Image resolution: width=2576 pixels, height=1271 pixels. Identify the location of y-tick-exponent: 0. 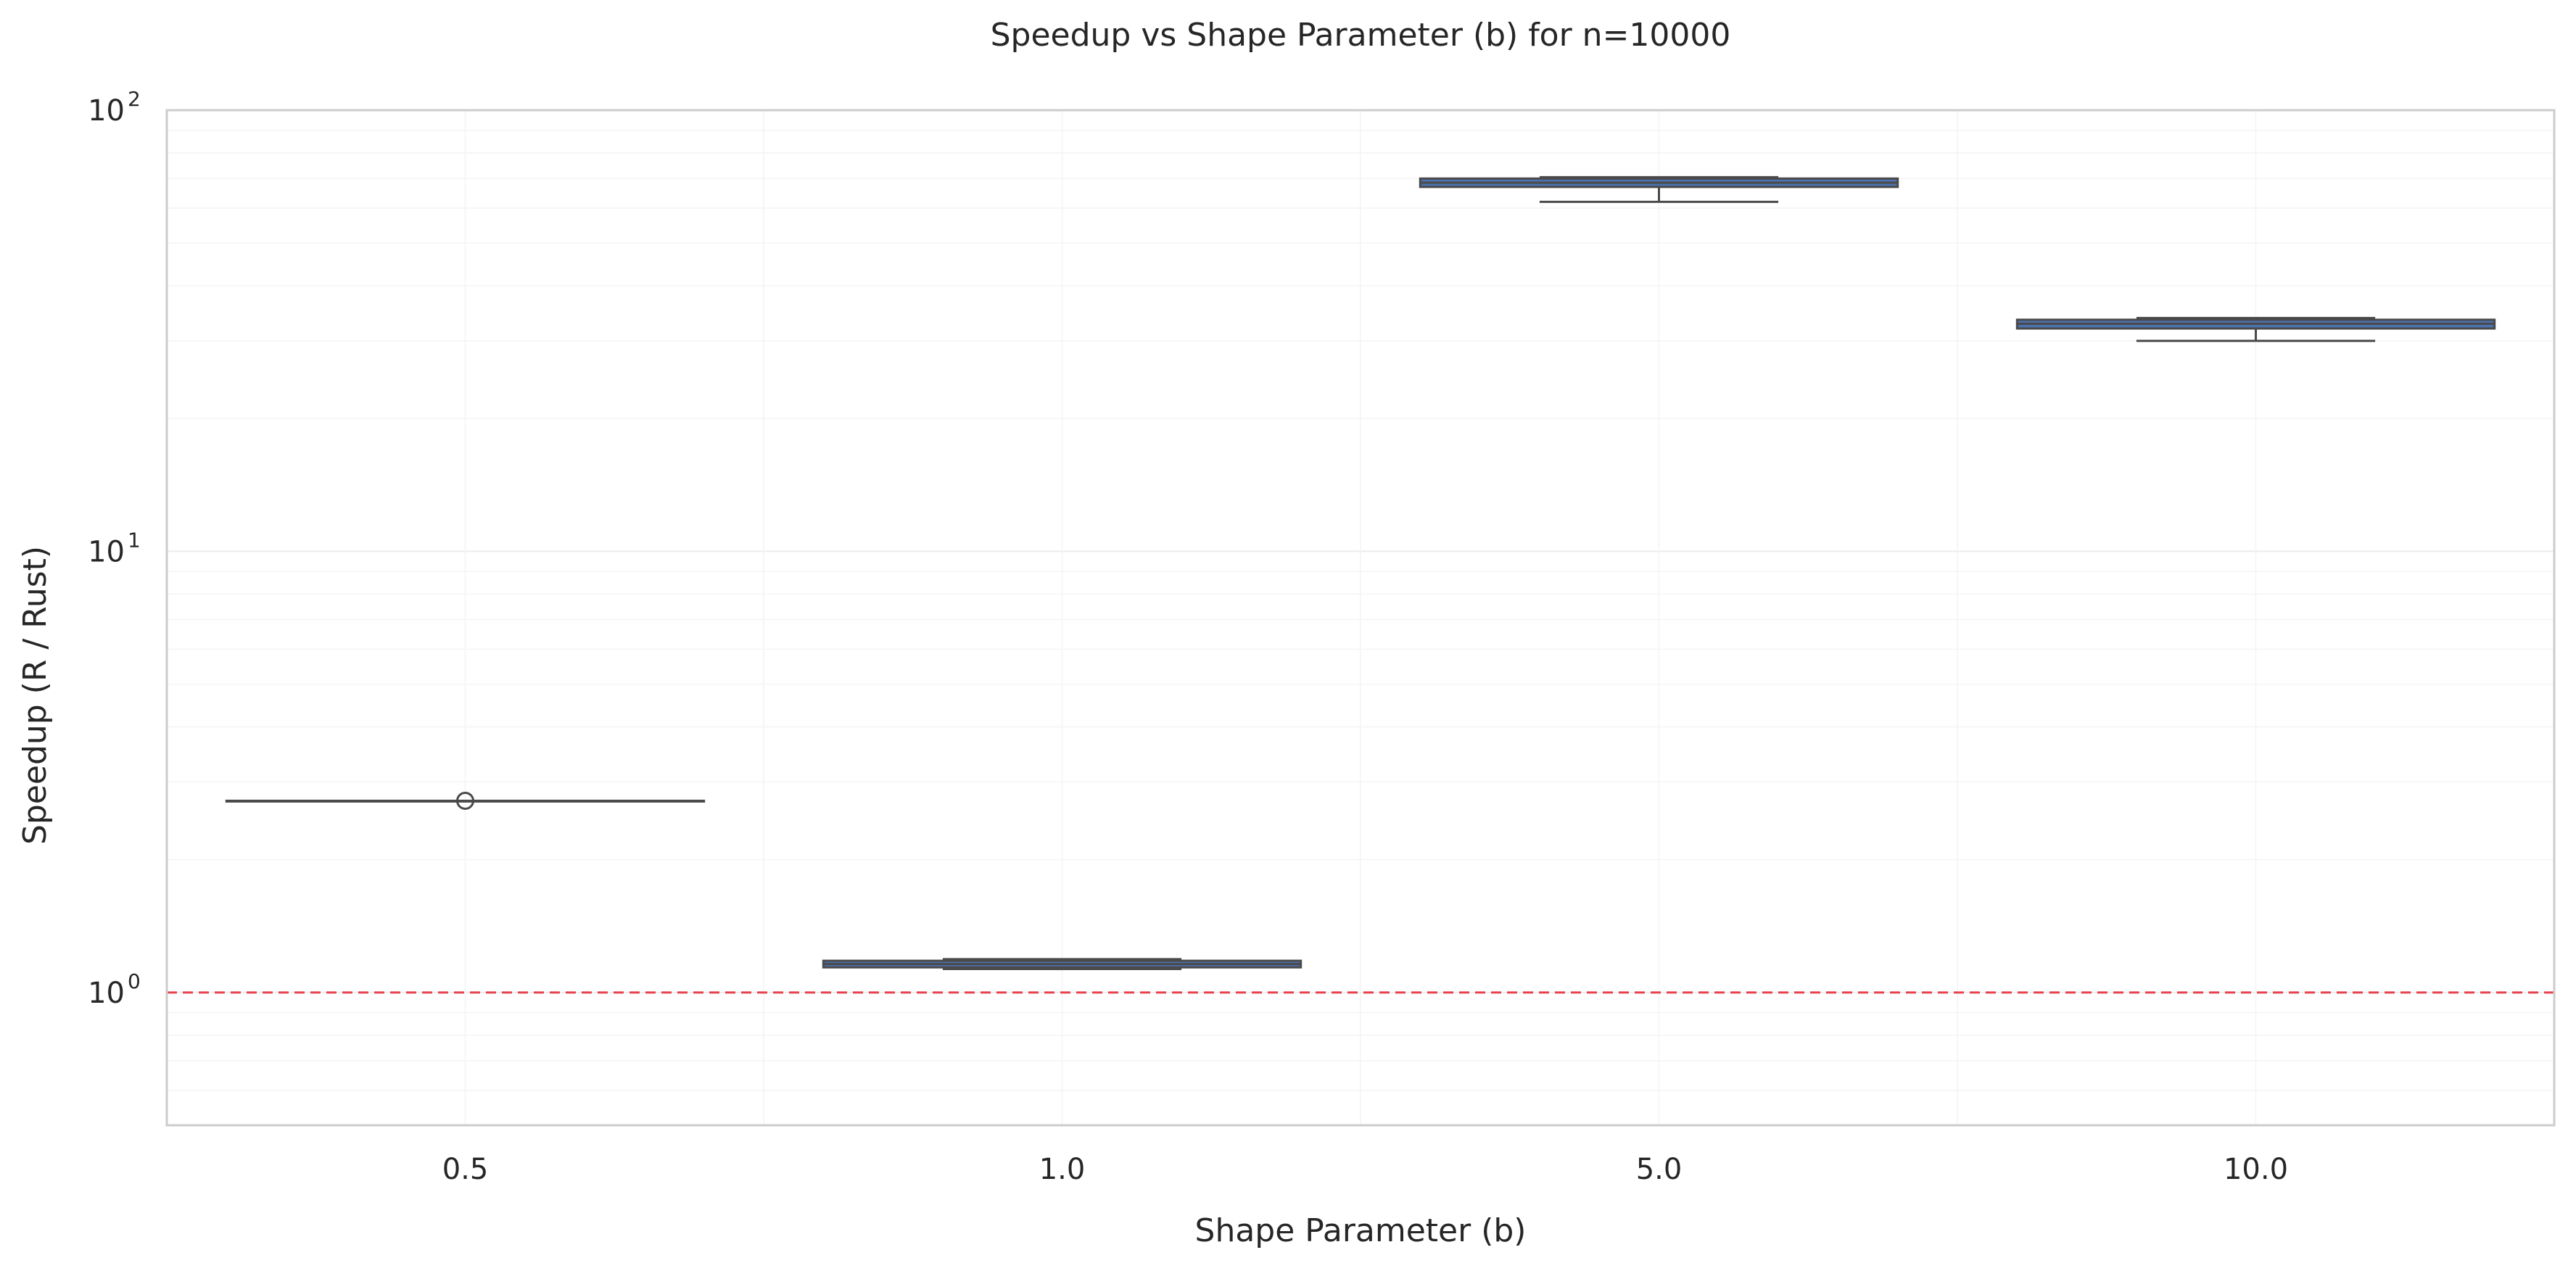
(134, 981).